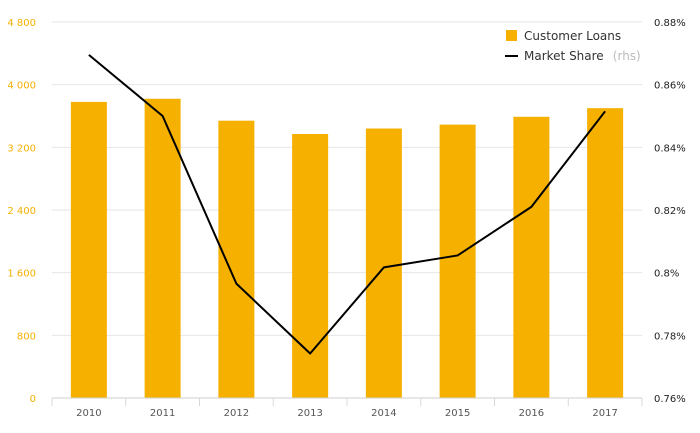 Image resolution: width=700 pixels, height=433 pixels. Describe the element at coordinates (670, 148) in the screenshot. I see `y-right-tick-label: 0.84%` at that location.